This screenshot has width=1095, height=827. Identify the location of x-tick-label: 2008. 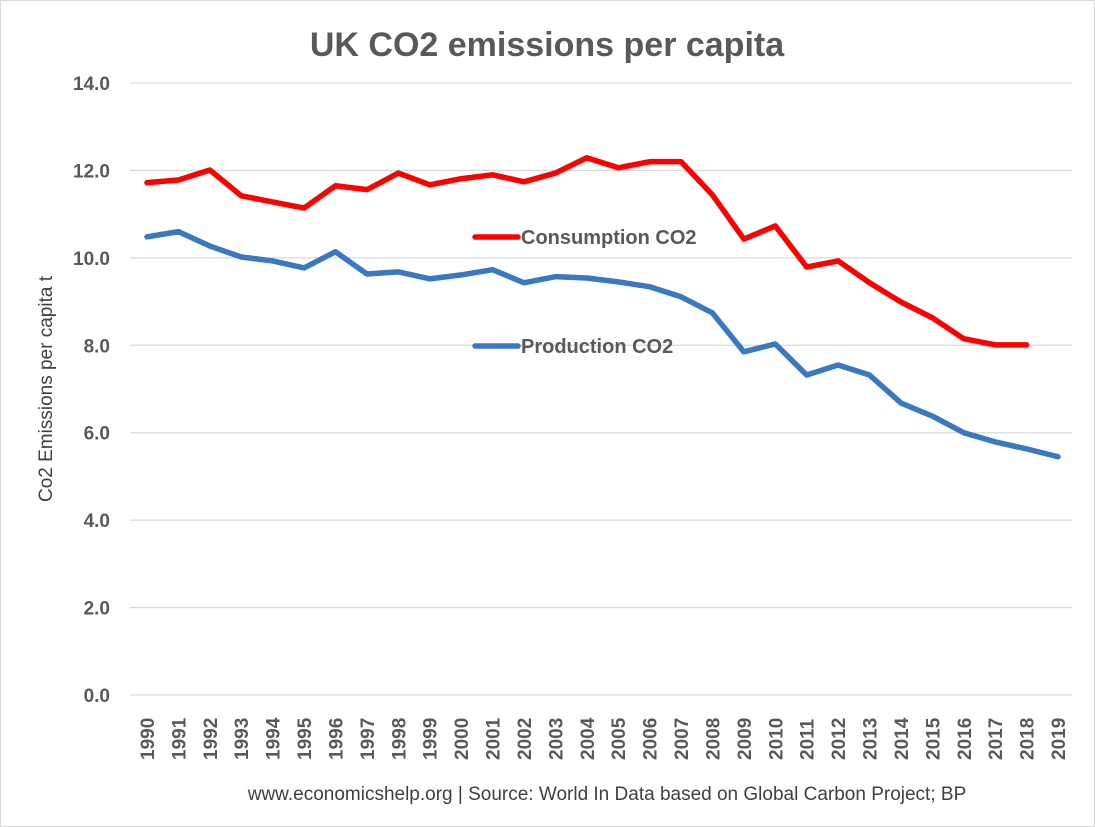
(713, 739).